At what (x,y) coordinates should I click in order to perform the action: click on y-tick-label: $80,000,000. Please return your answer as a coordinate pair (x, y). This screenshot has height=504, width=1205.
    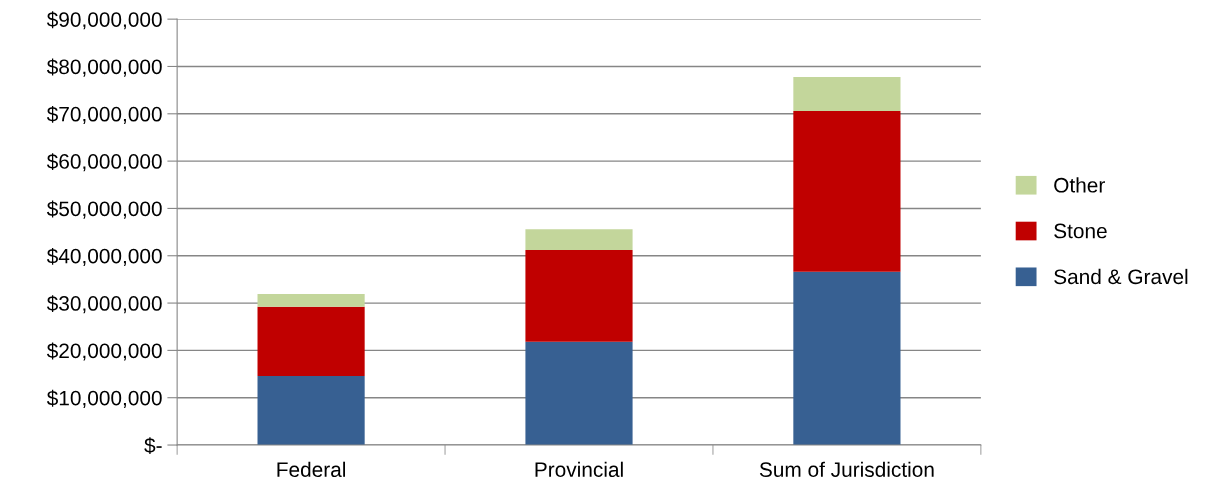
    Looking at the image, I should click on (104, 67).